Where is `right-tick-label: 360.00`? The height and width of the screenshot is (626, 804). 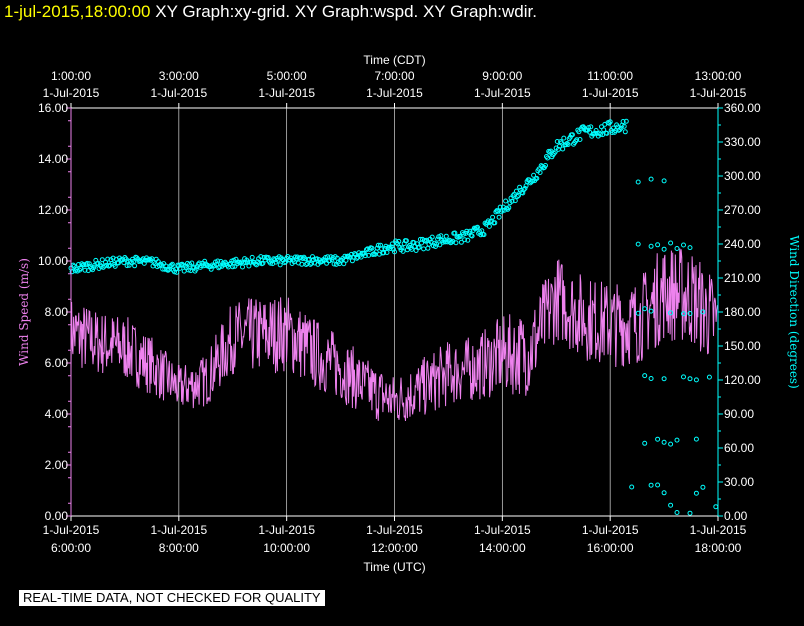 right-tick-label: 360.00 is located at coordinates (742, 108).